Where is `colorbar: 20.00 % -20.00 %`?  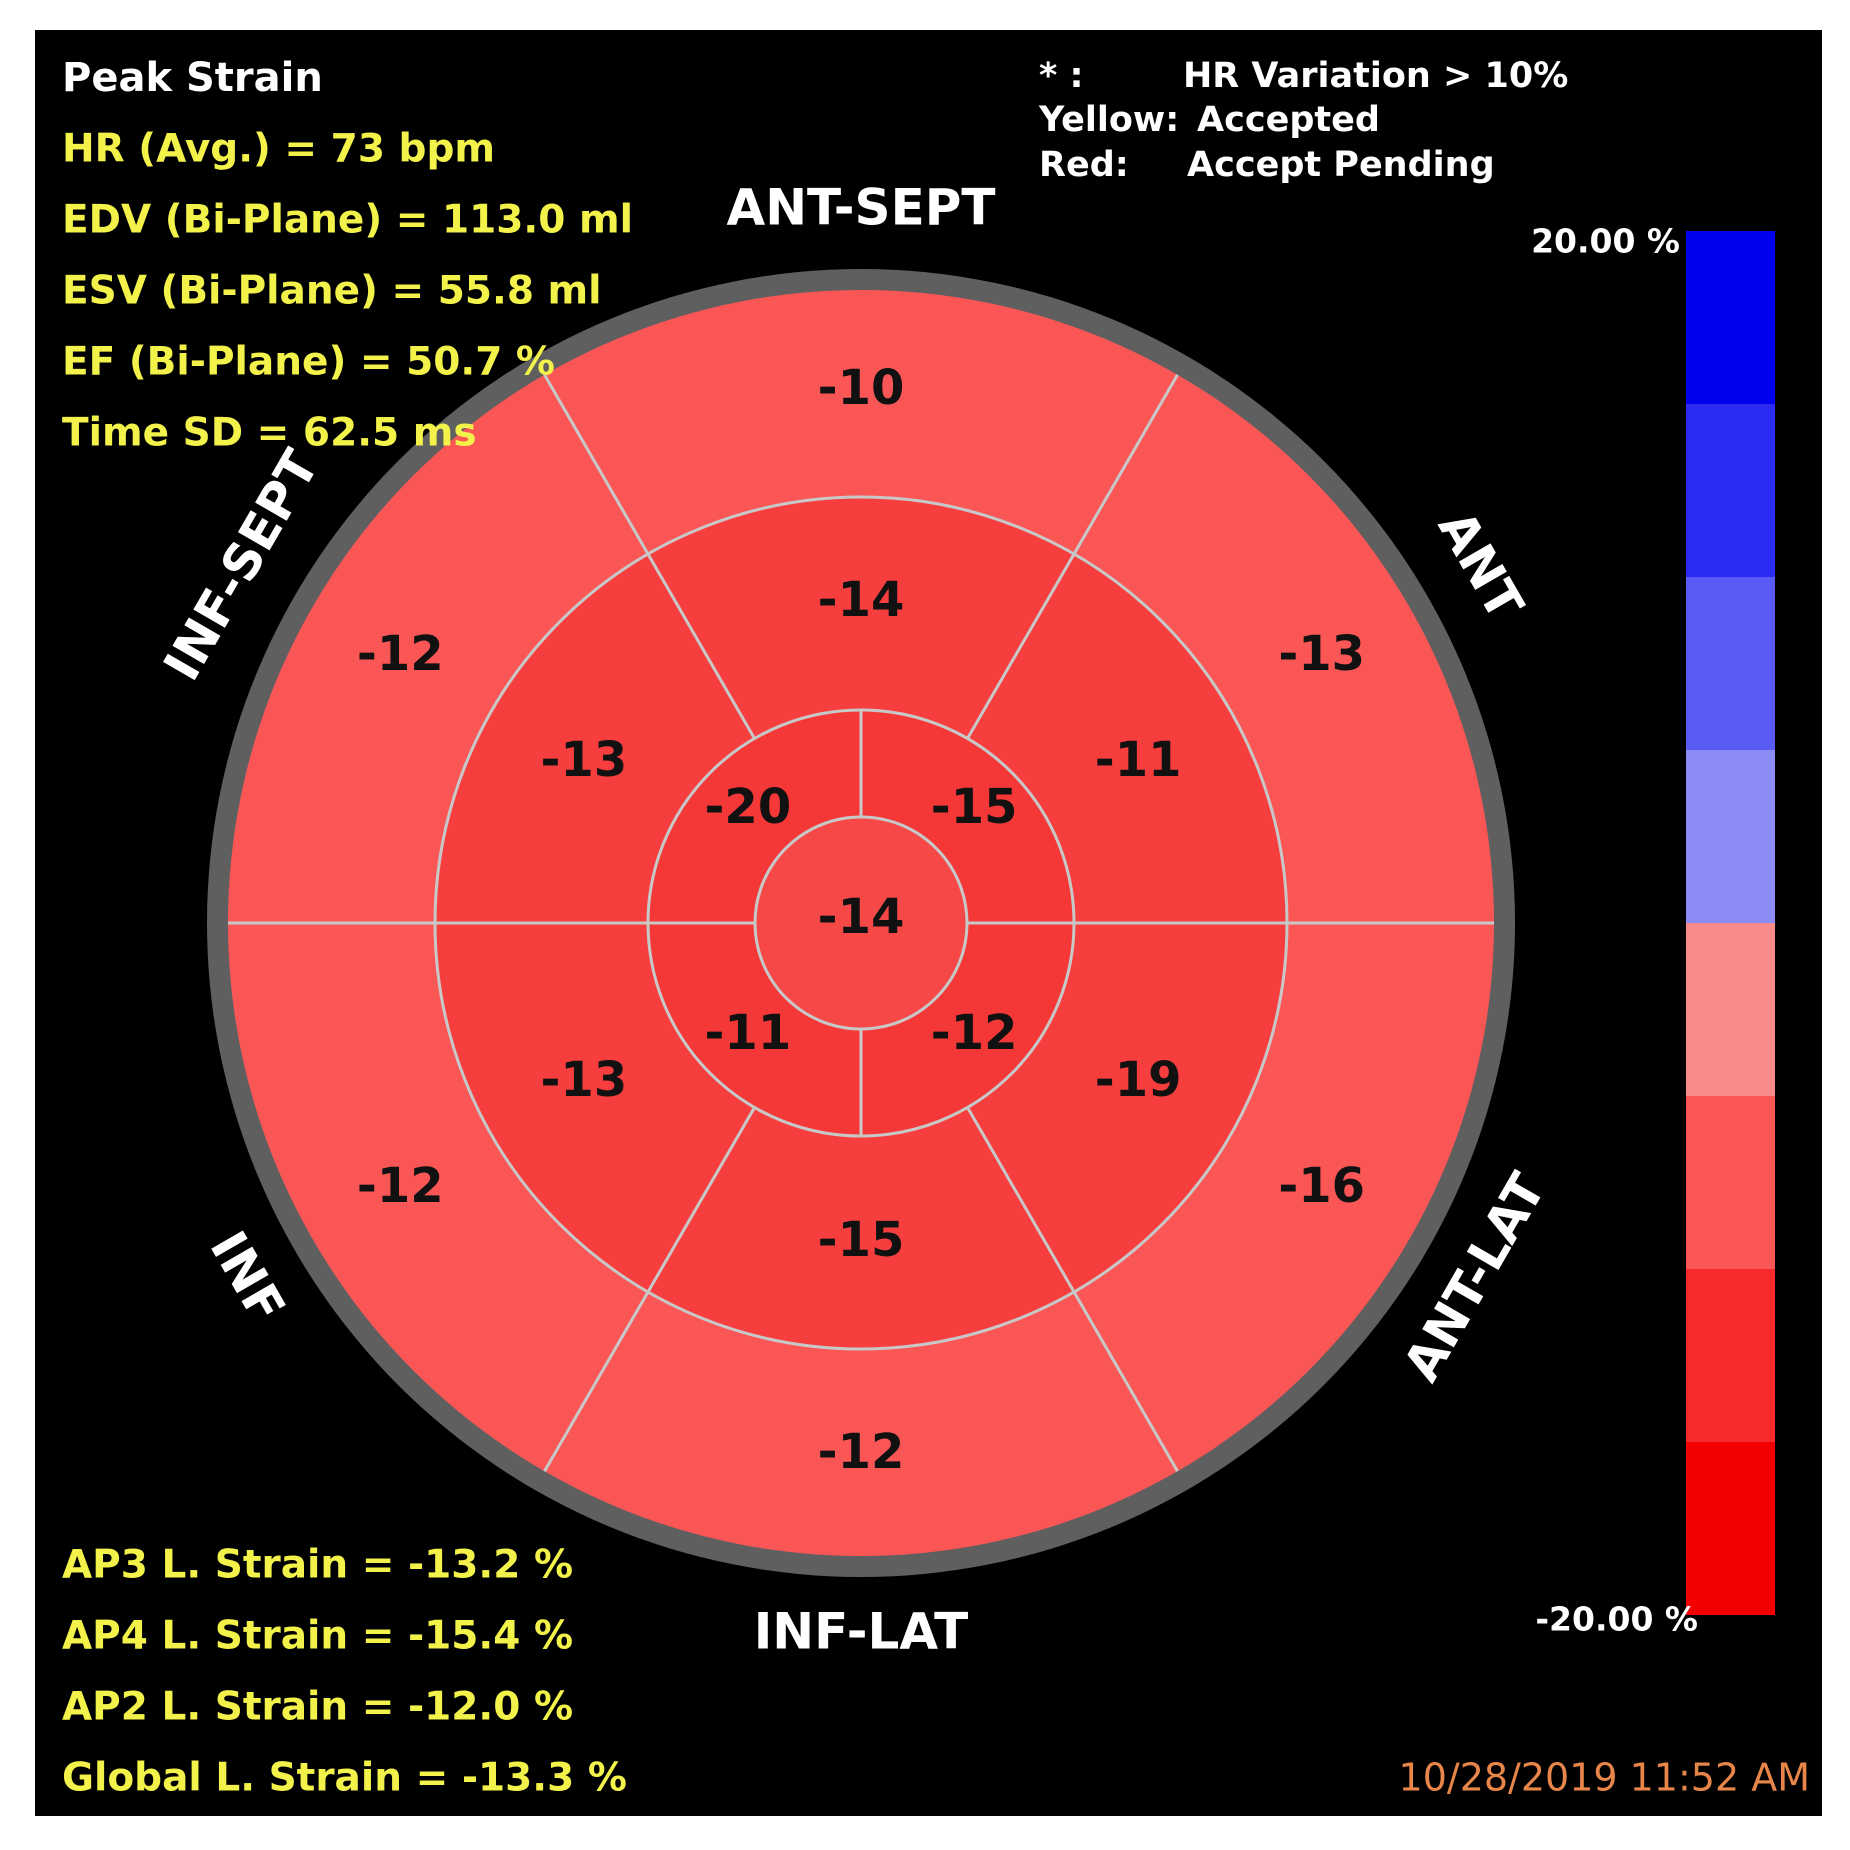 colorbar: 20.00 % -20.00 % is located at coordinates (1653, 930).